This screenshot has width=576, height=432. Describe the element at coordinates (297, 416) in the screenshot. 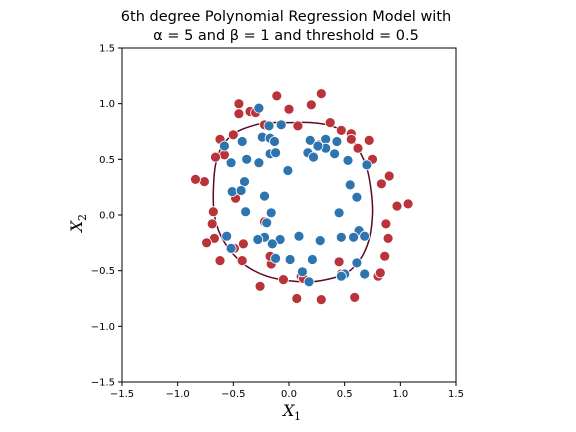

I see `svg-text: 1` at that location.